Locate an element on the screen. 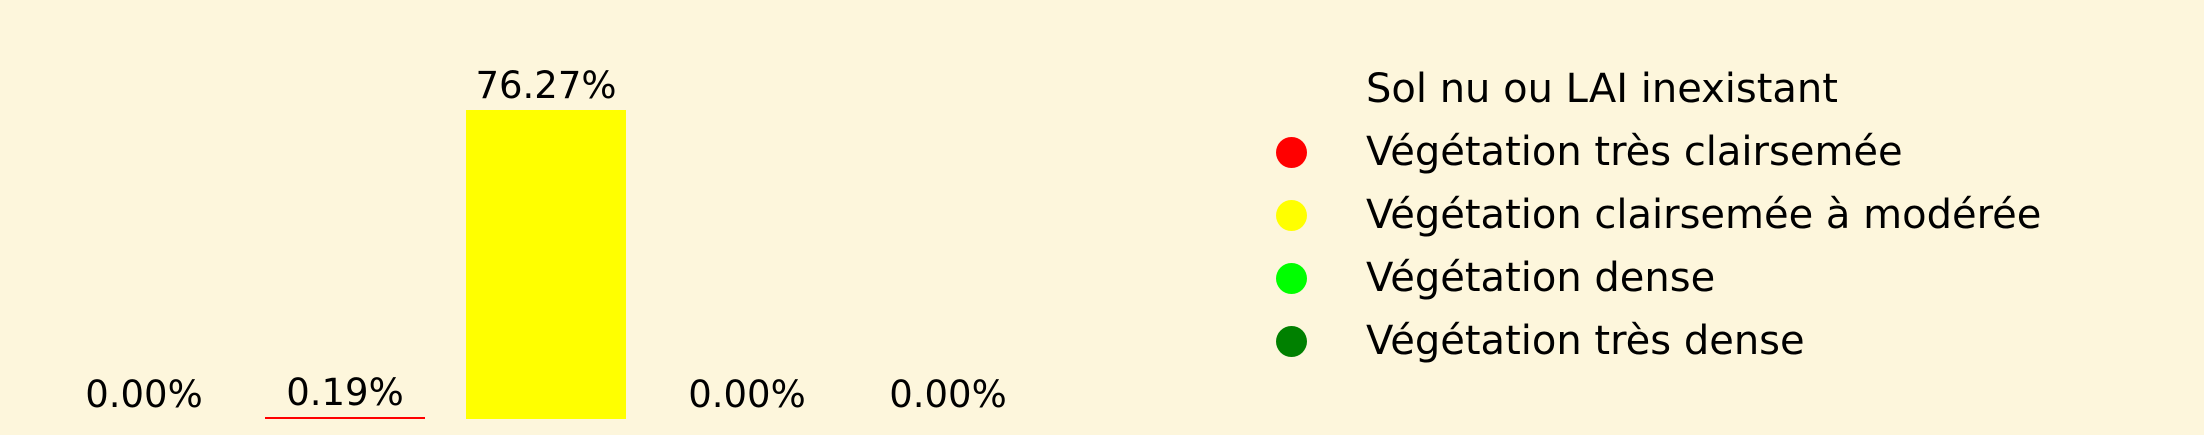 The image size is (2204, 435). bar-value-label-3: 76.27% is located at coordinates (545, 85).